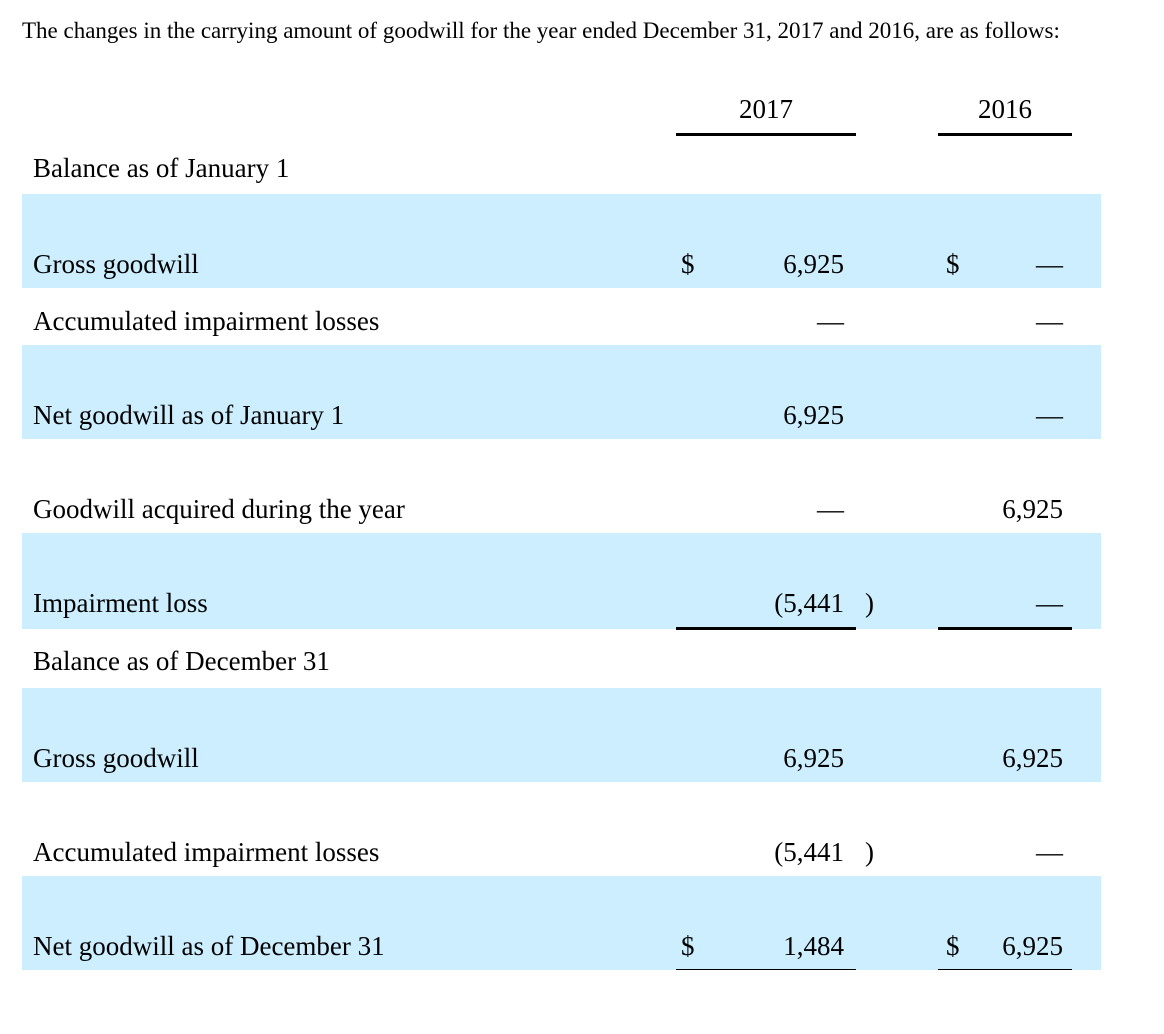 This screenshot has height=1034, width=1164. I want to click on subtotal-rule-2017, so click(766, 628).